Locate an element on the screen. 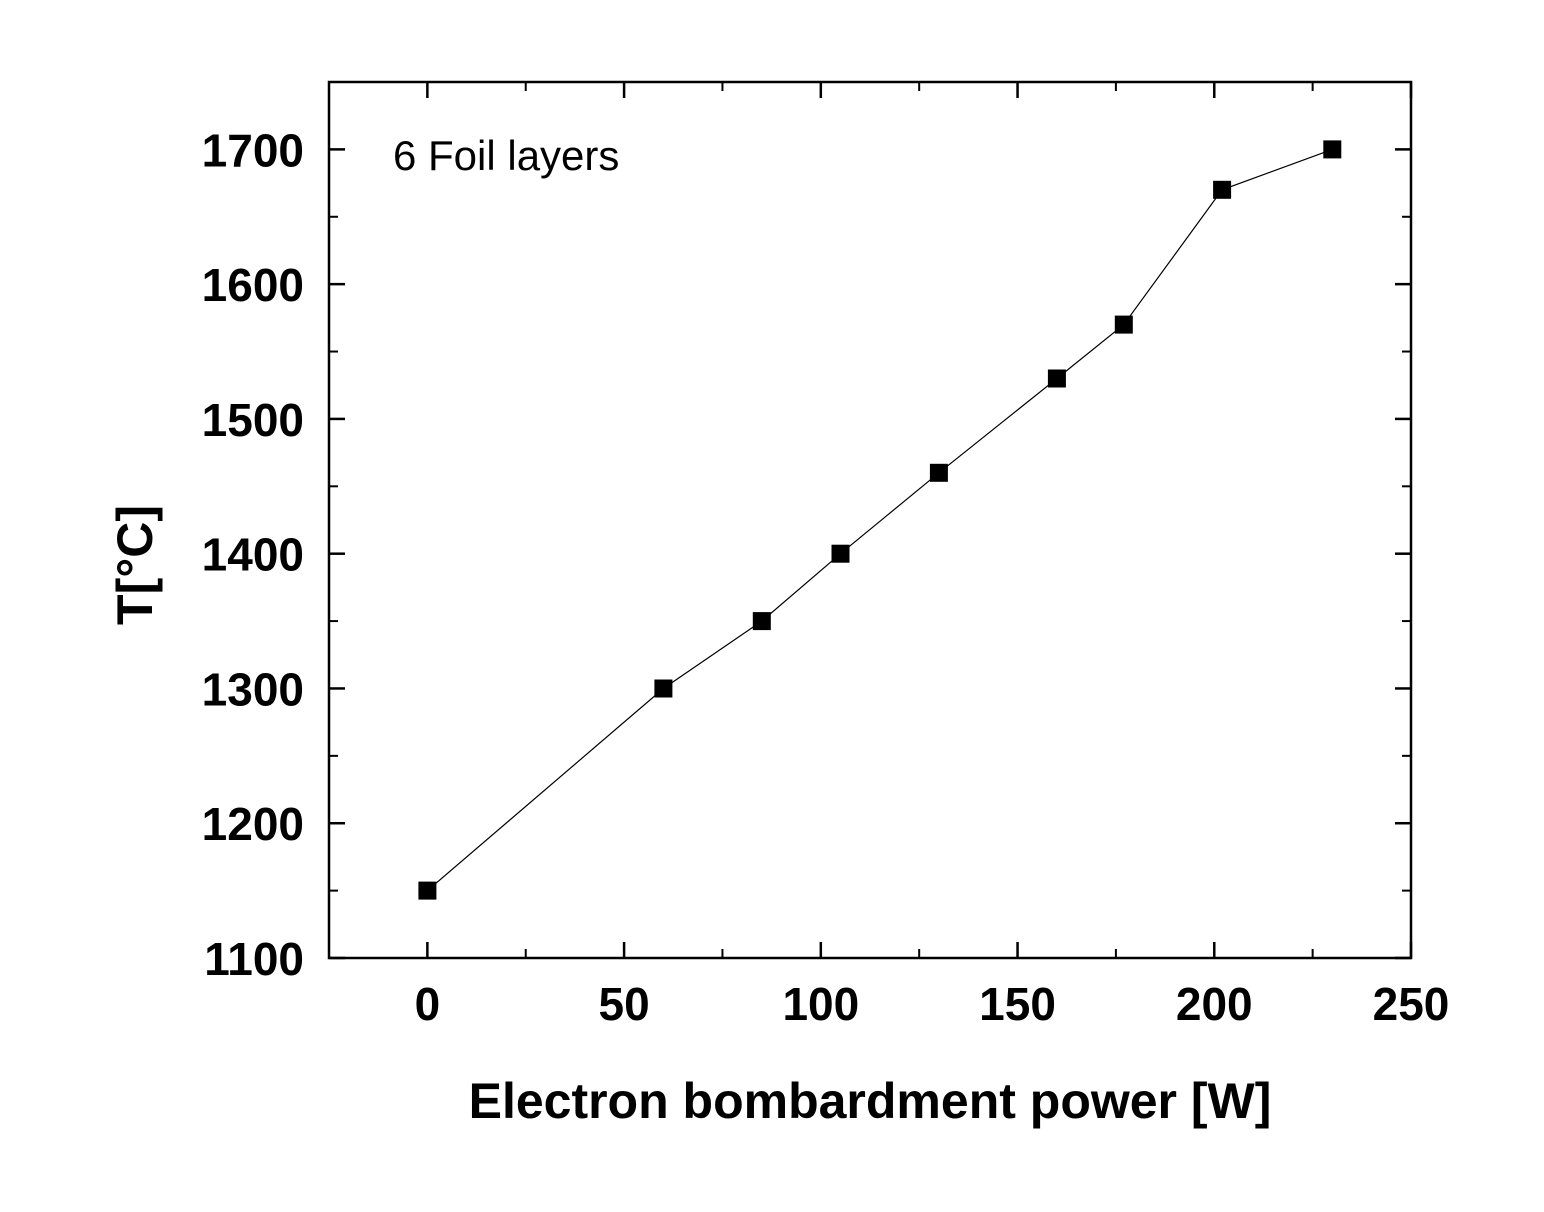 This screenshot has height=1212, width=1544. y-tick-label: 1400 is located at coordinates (253, 555).